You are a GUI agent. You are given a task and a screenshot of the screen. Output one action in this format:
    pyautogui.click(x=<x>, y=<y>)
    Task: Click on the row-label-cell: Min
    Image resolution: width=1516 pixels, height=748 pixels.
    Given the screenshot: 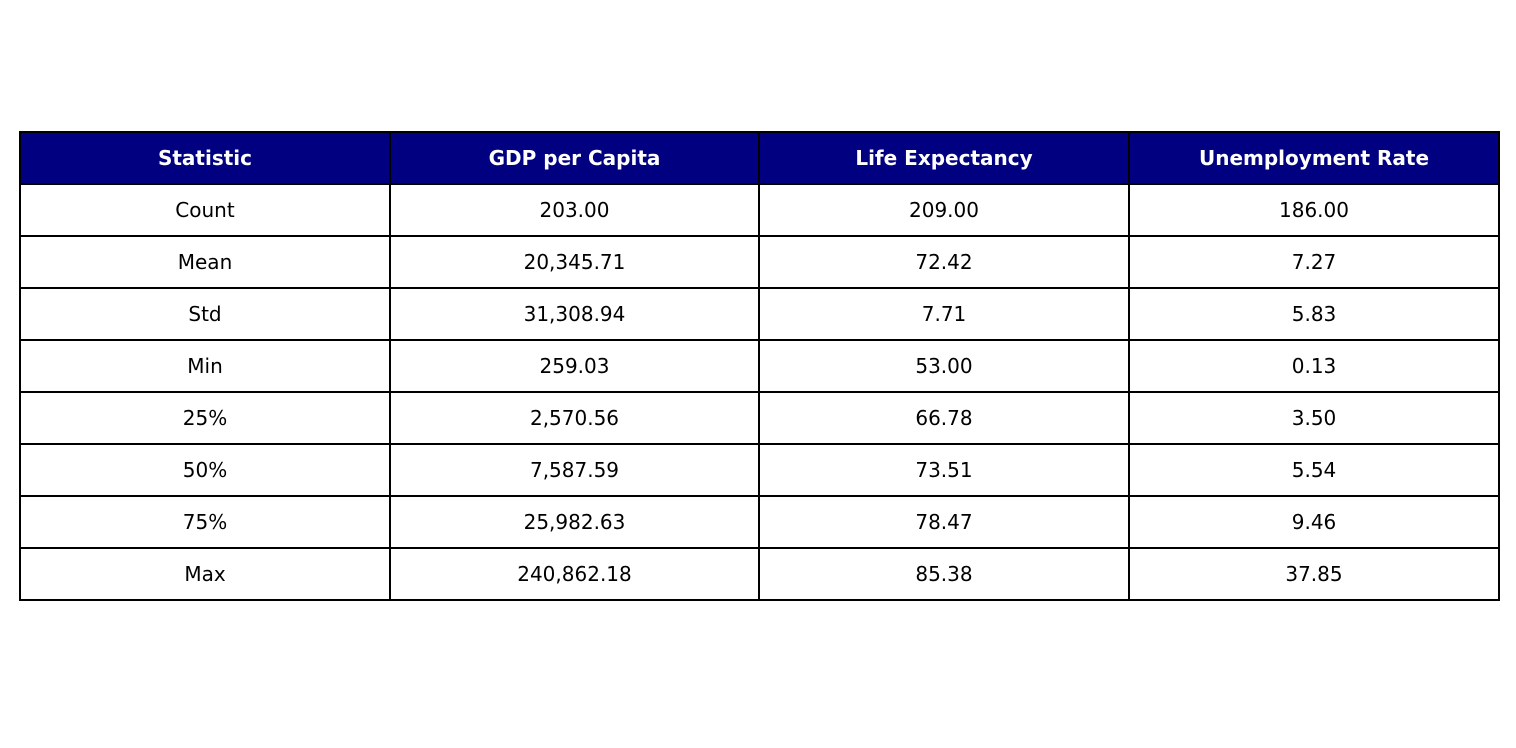 What is the action you would take?
    pyautogui.click(x=205, y=366)
    